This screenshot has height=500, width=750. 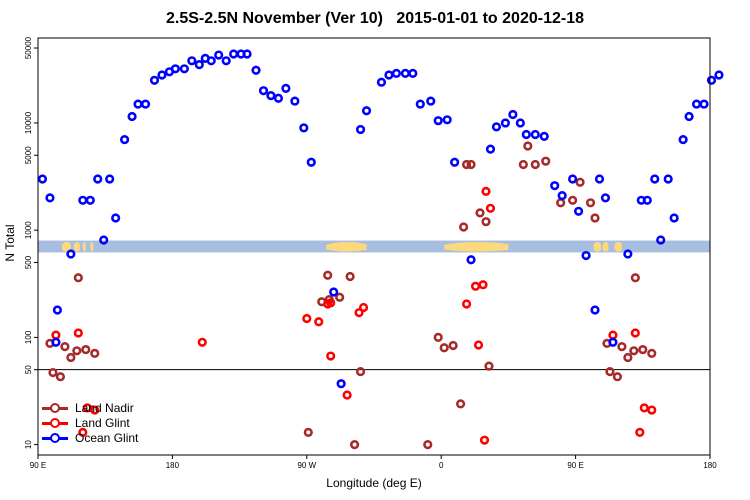 I want to click on legend-item-land-nadir: Land Nadir, so click(x=90, y=407).